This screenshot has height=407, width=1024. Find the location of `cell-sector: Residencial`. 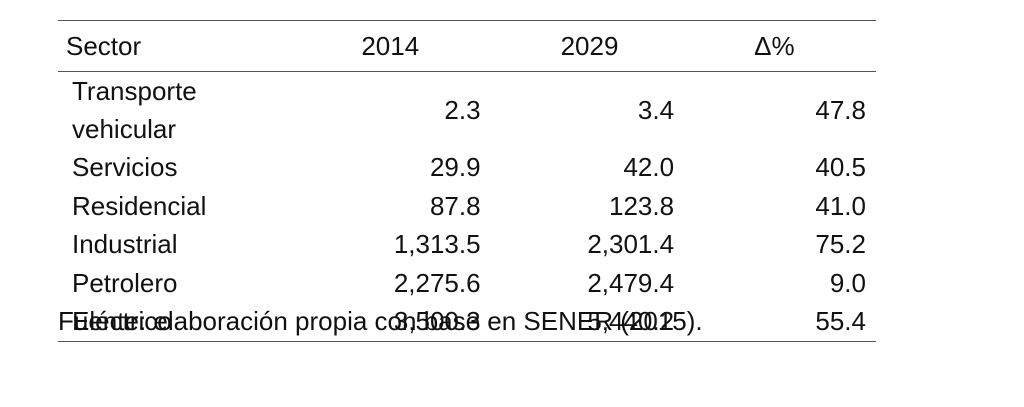

cell-sector: Residencial is located at coordinates (139, 205).